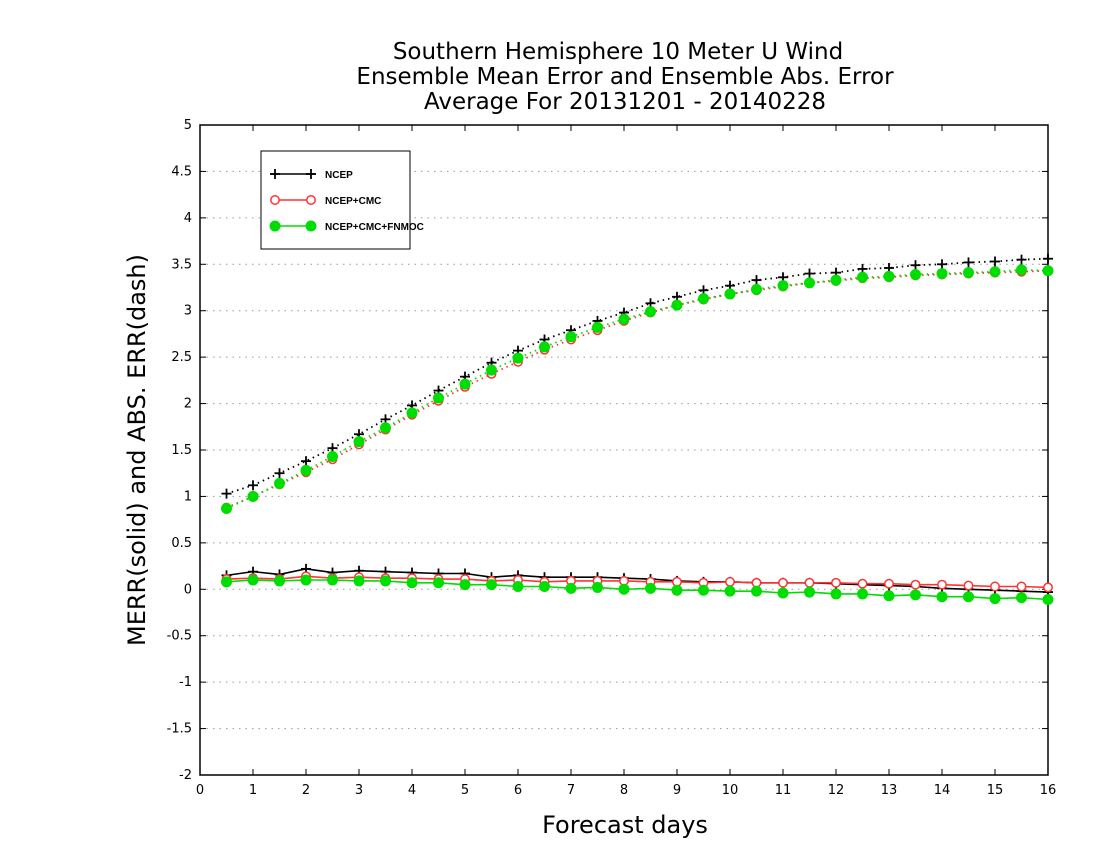 The width and height of the screenshot is (1100, 850). Describe the element at coordinates (353, 201) in the screenshot. I see `legend-label: NCEP+CMC` at that location.